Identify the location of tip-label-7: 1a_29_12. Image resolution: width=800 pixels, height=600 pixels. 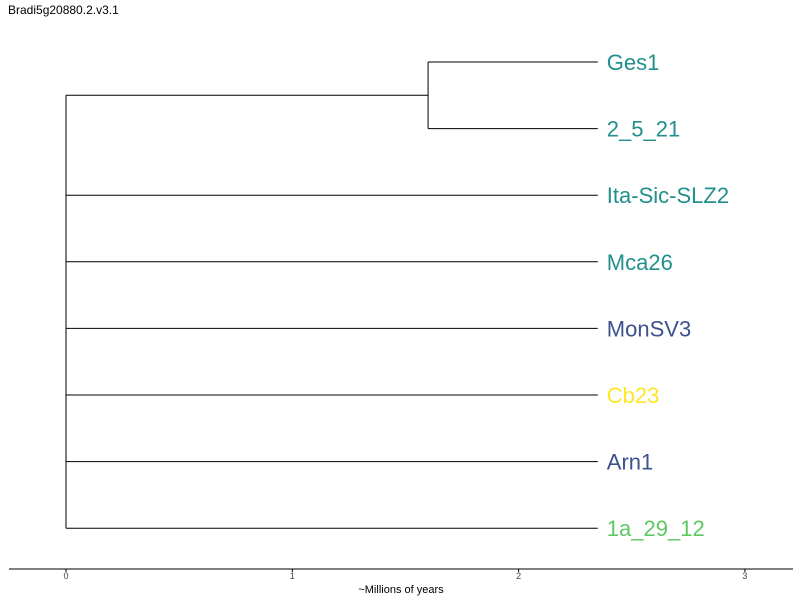
(656, 528).